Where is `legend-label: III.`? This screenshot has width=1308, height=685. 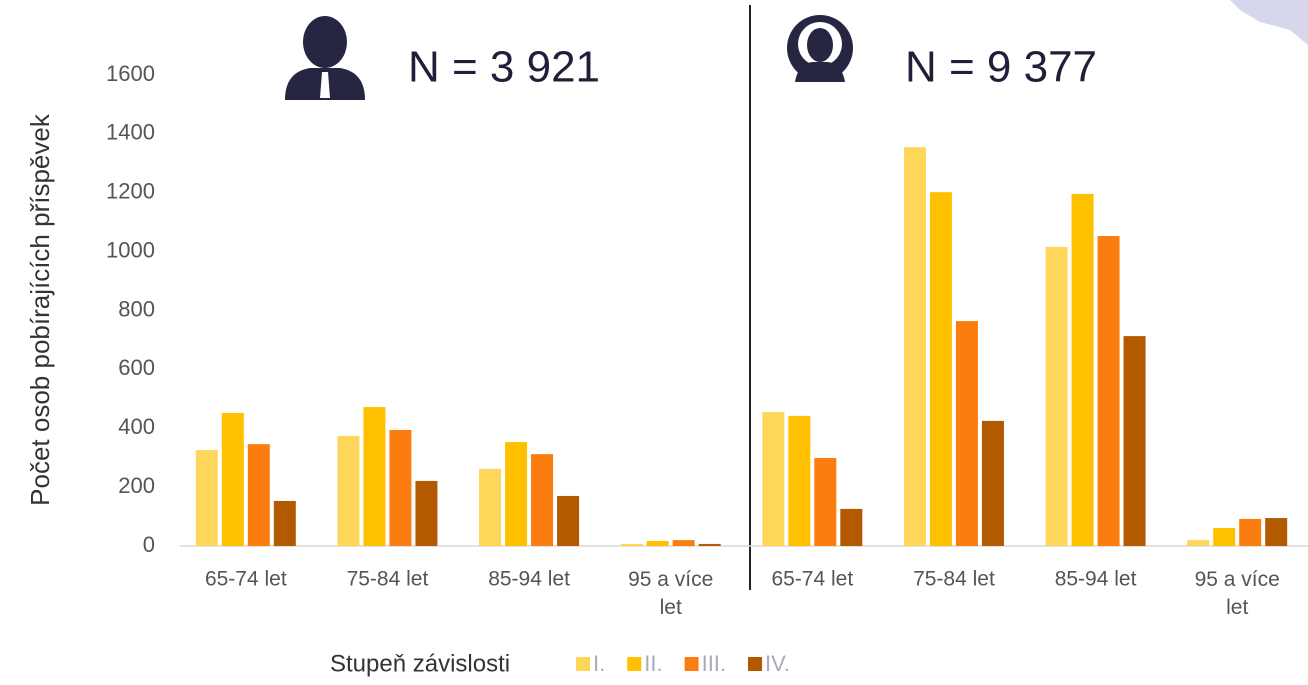 legend-label: III. is located at coordinates (714, 663).